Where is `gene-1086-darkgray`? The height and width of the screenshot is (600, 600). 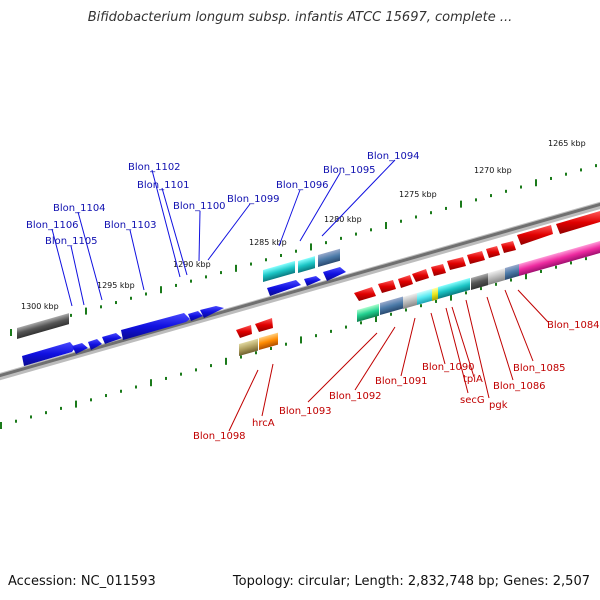
gene-1086-darkgray is located at coordinates (479, 281).